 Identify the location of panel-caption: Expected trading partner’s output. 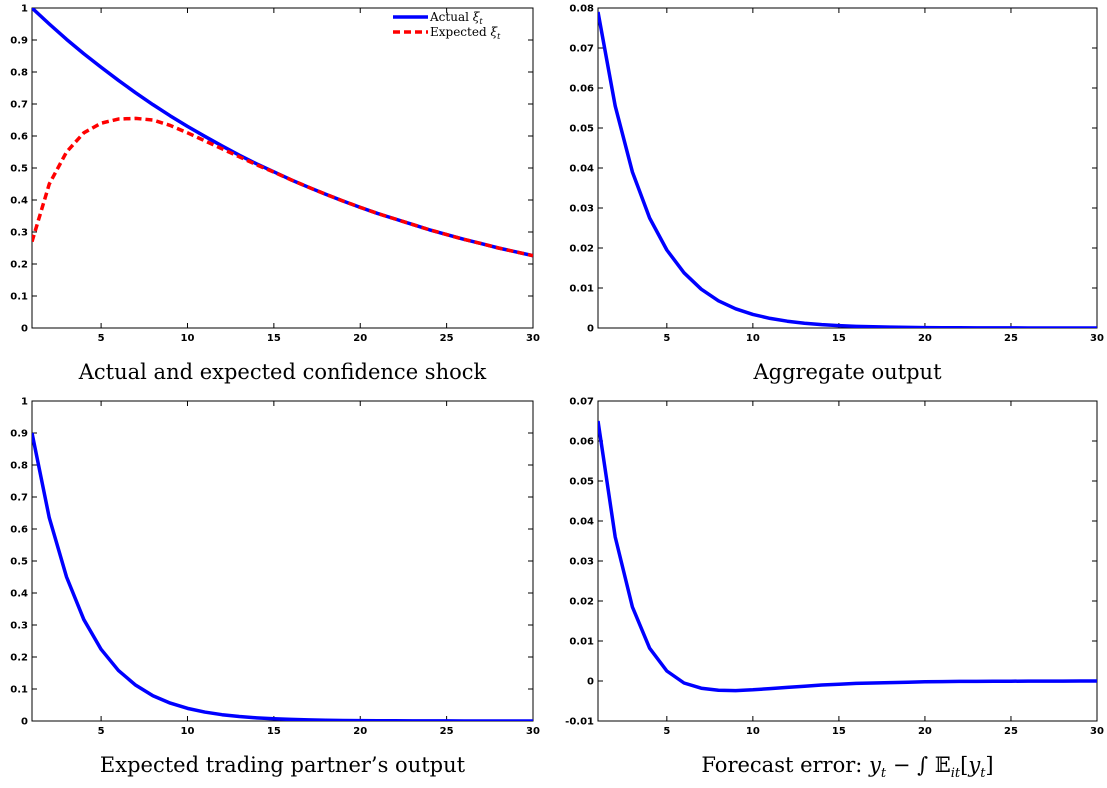
(283, 765).